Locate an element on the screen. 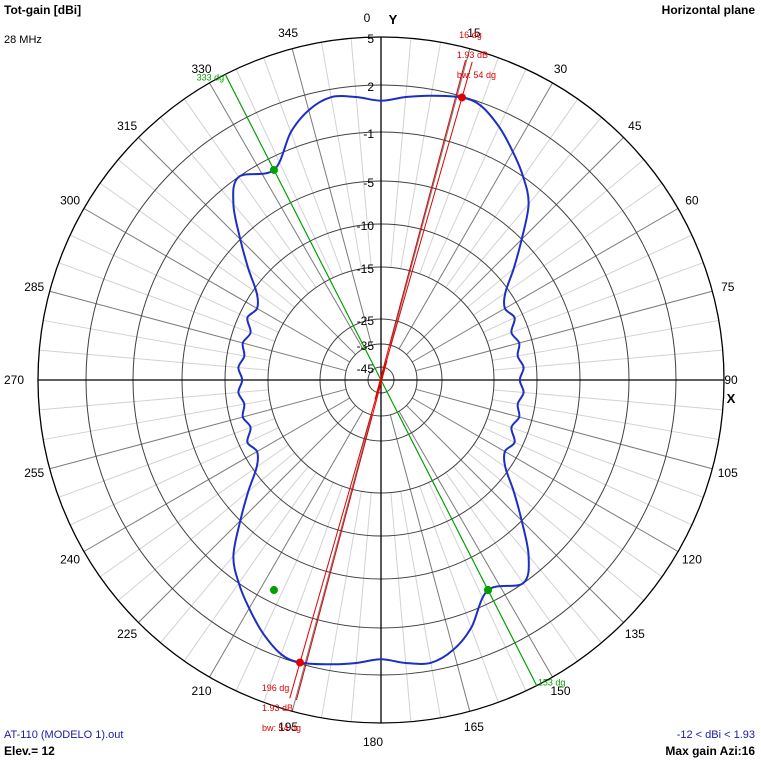 Image resolution: width=761 pixels, height=761 pixels. max-gain-angle-label: 16 dg is located at coordinates (470, 35).